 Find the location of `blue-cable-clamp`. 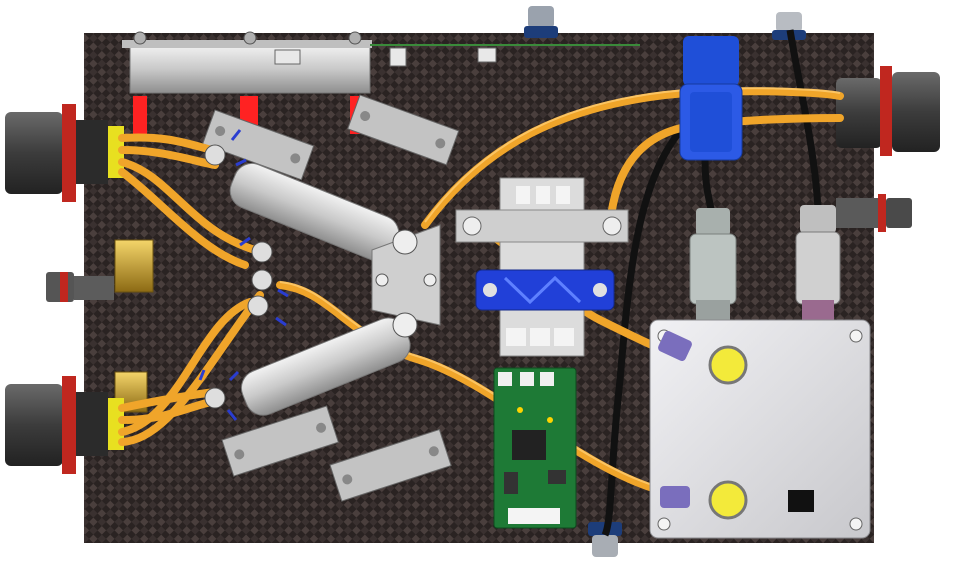

blue-cable-clamp is located at coordinates (545, 290).